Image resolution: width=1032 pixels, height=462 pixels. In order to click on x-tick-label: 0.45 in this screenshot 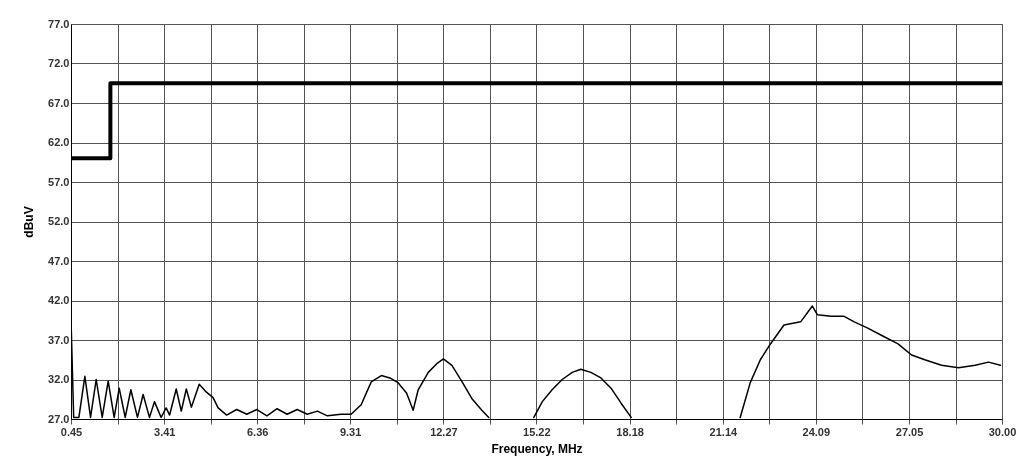, I will do `click(71, 431)`.